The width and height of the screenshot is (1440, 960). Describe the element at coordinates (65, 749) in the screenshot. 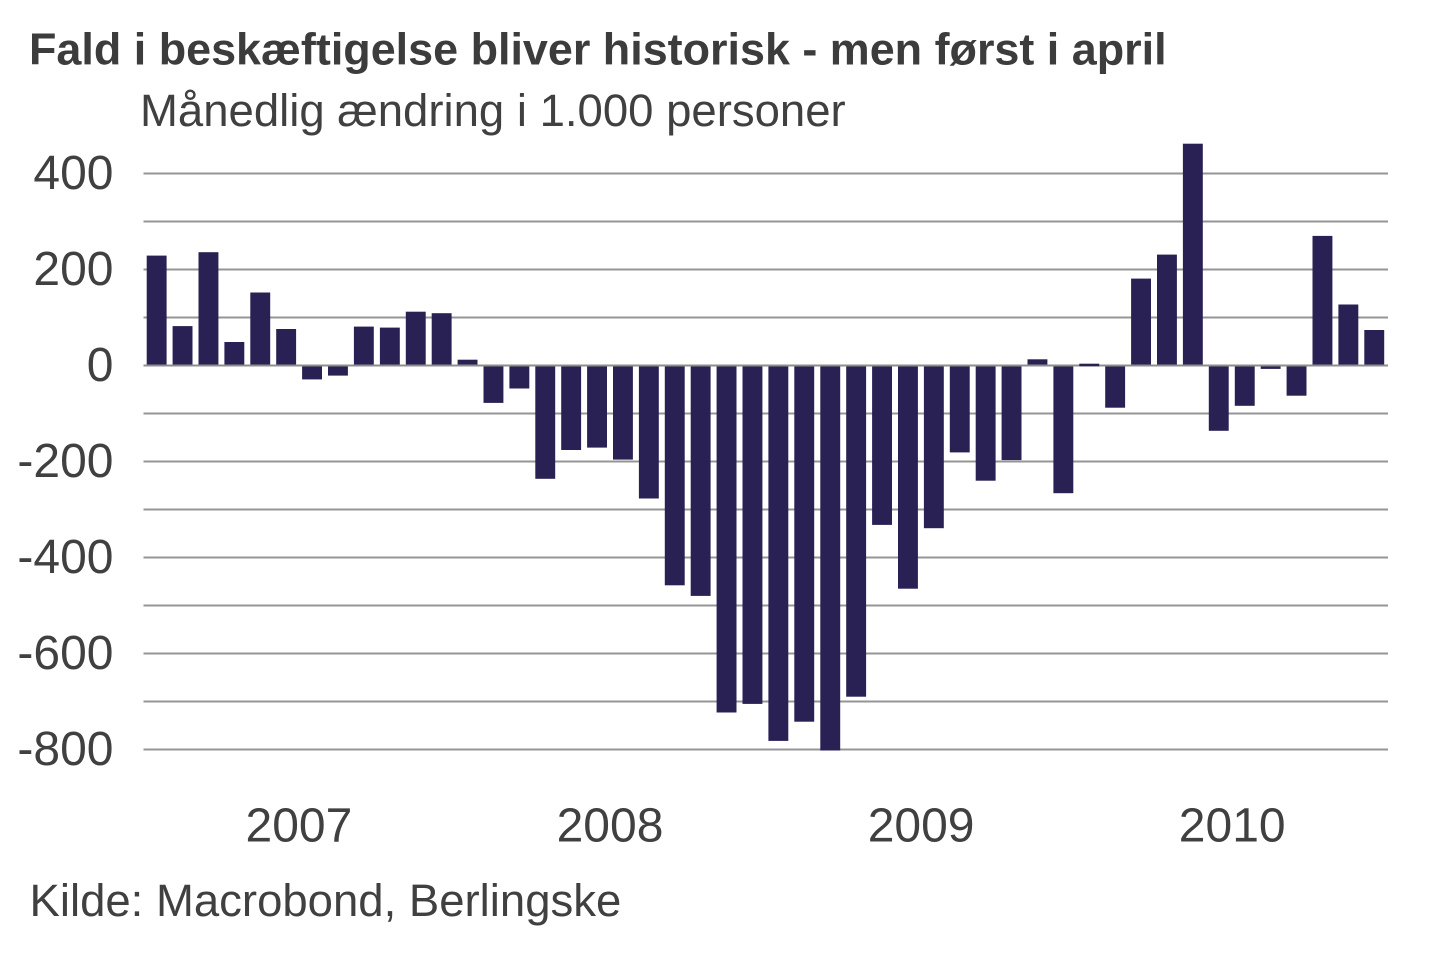

I see `svg-text: -800` at that location.